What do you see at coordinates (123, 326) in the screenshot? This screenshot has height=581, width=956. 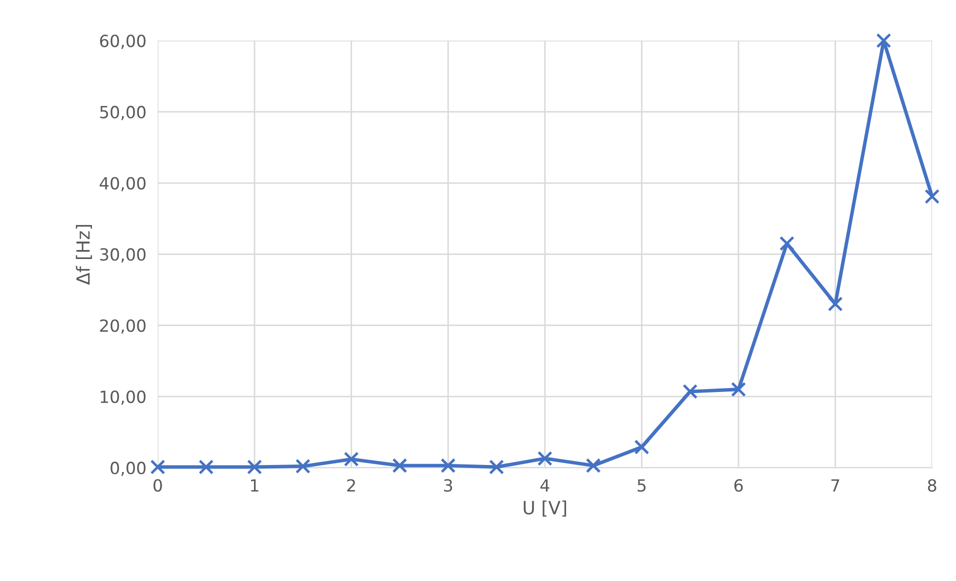 I see `y-tick-label: 20,00` at bounding box center [123, 326].